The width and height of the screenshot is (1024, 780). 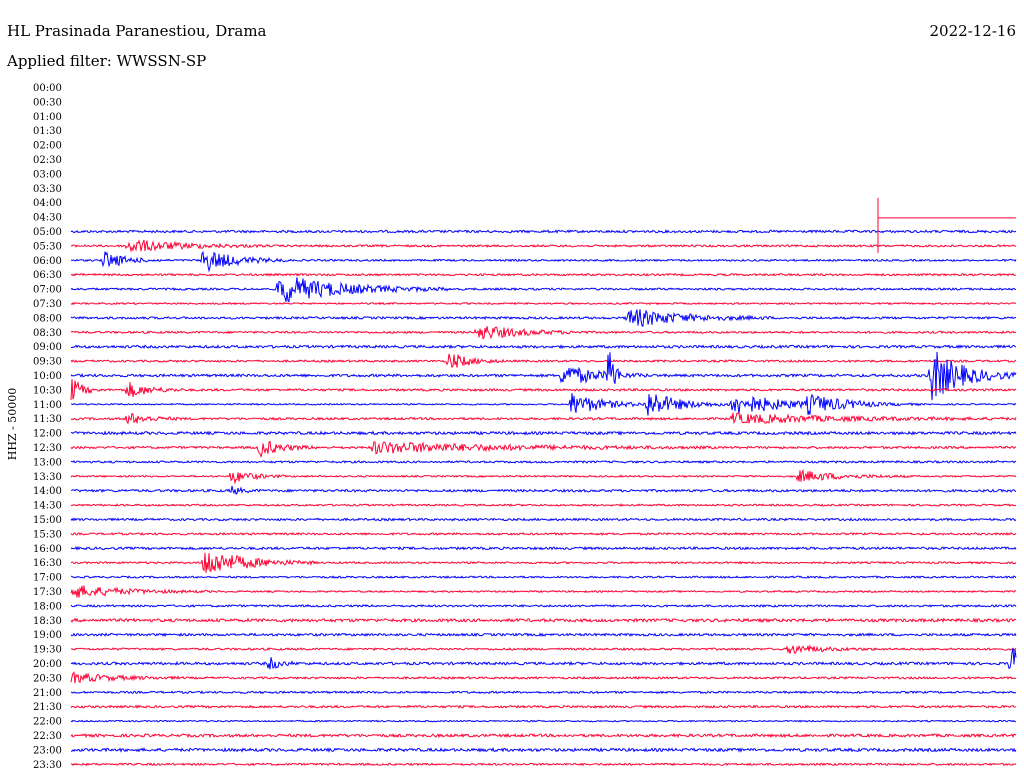 I want to click on y-tick-label: 19:00, so click(x=47, y=635).